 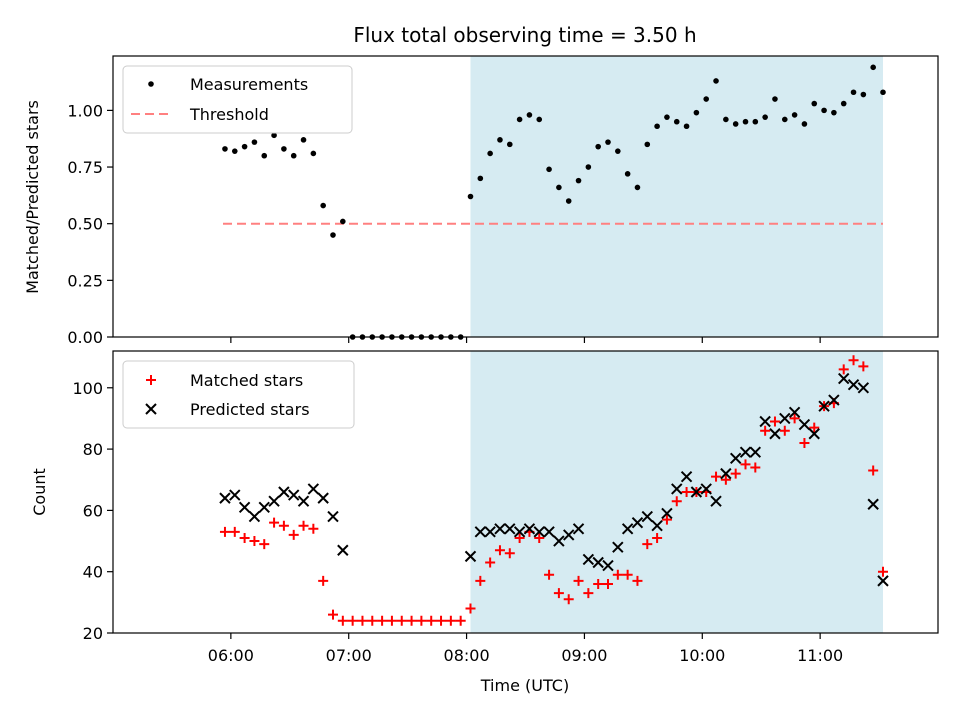 I want to click on x-tick-label: 09:00, so click(x=584, y=655).